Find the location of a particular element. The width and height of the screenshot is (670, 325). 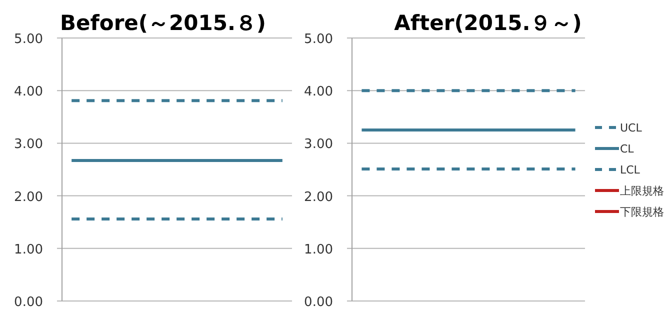

chart-title: After(2015.９～) is located at coordinates (488, 23).